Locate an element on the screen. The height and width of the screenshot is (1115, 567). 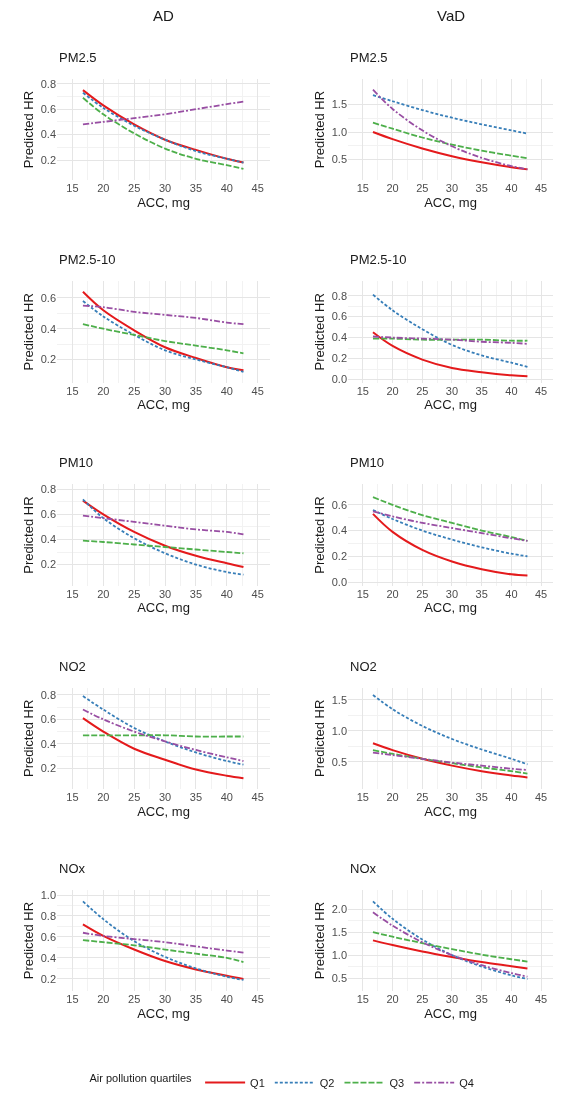
legend-label: Q1 is located at coordinates (257, 1082).